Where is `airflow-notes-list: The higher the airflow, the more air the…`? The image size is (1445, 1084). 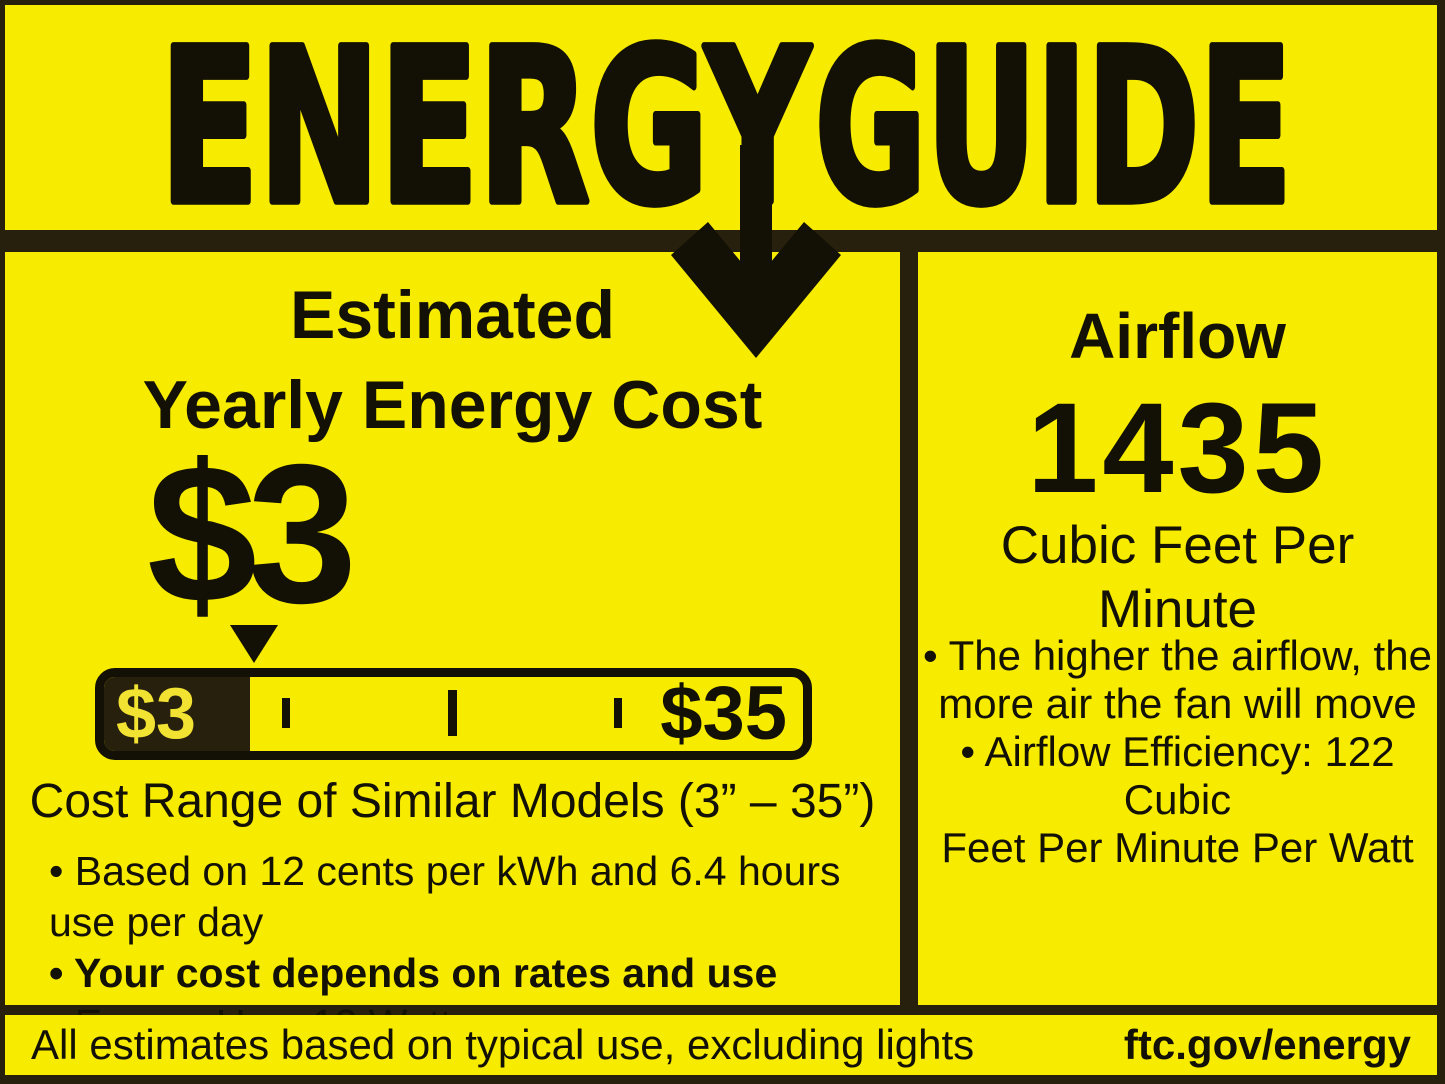 airflow-notes-list: The higher the airflow, the more air the… is located at coordinates (1177, 752).